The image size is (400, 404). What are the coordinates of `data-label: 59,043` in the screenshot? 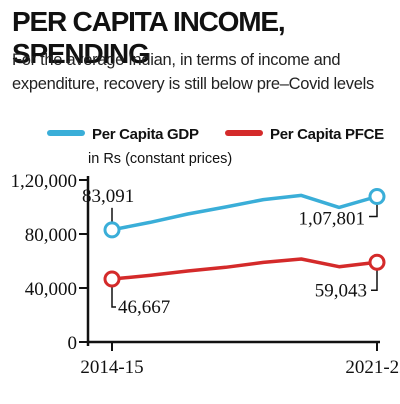 It's located at (341, 290).